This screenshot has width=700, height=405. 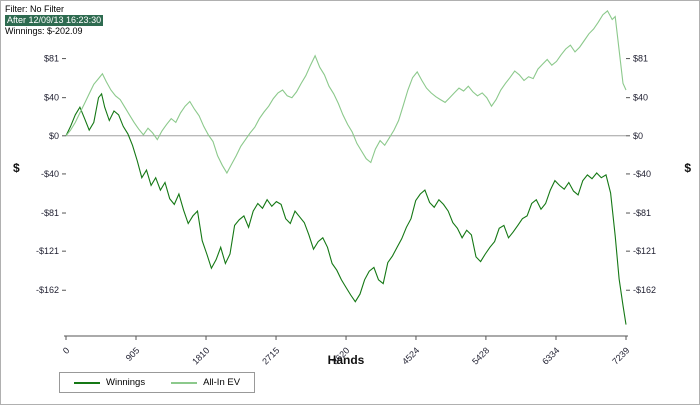 What do you see at coordinates (642, 174) in the screenshot?
I see `y-tick-label-right: -$40` at bounding box center [642, 174].